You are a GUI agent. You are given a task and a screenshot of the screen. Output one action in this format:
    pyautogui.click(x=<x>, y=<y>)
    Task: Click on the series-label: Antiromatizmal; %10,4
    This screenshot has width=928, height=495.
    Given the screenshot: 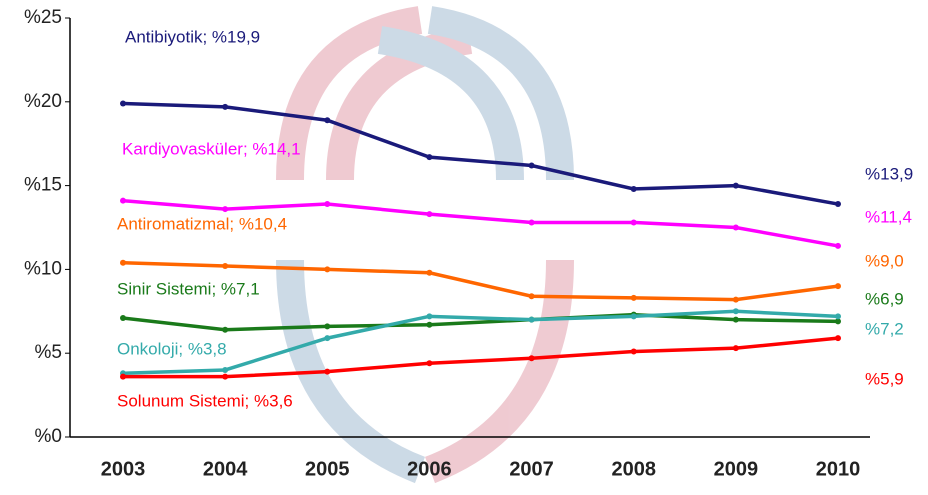 What is the action you would take?
    pyautogui.click(x=202, y=223)
    